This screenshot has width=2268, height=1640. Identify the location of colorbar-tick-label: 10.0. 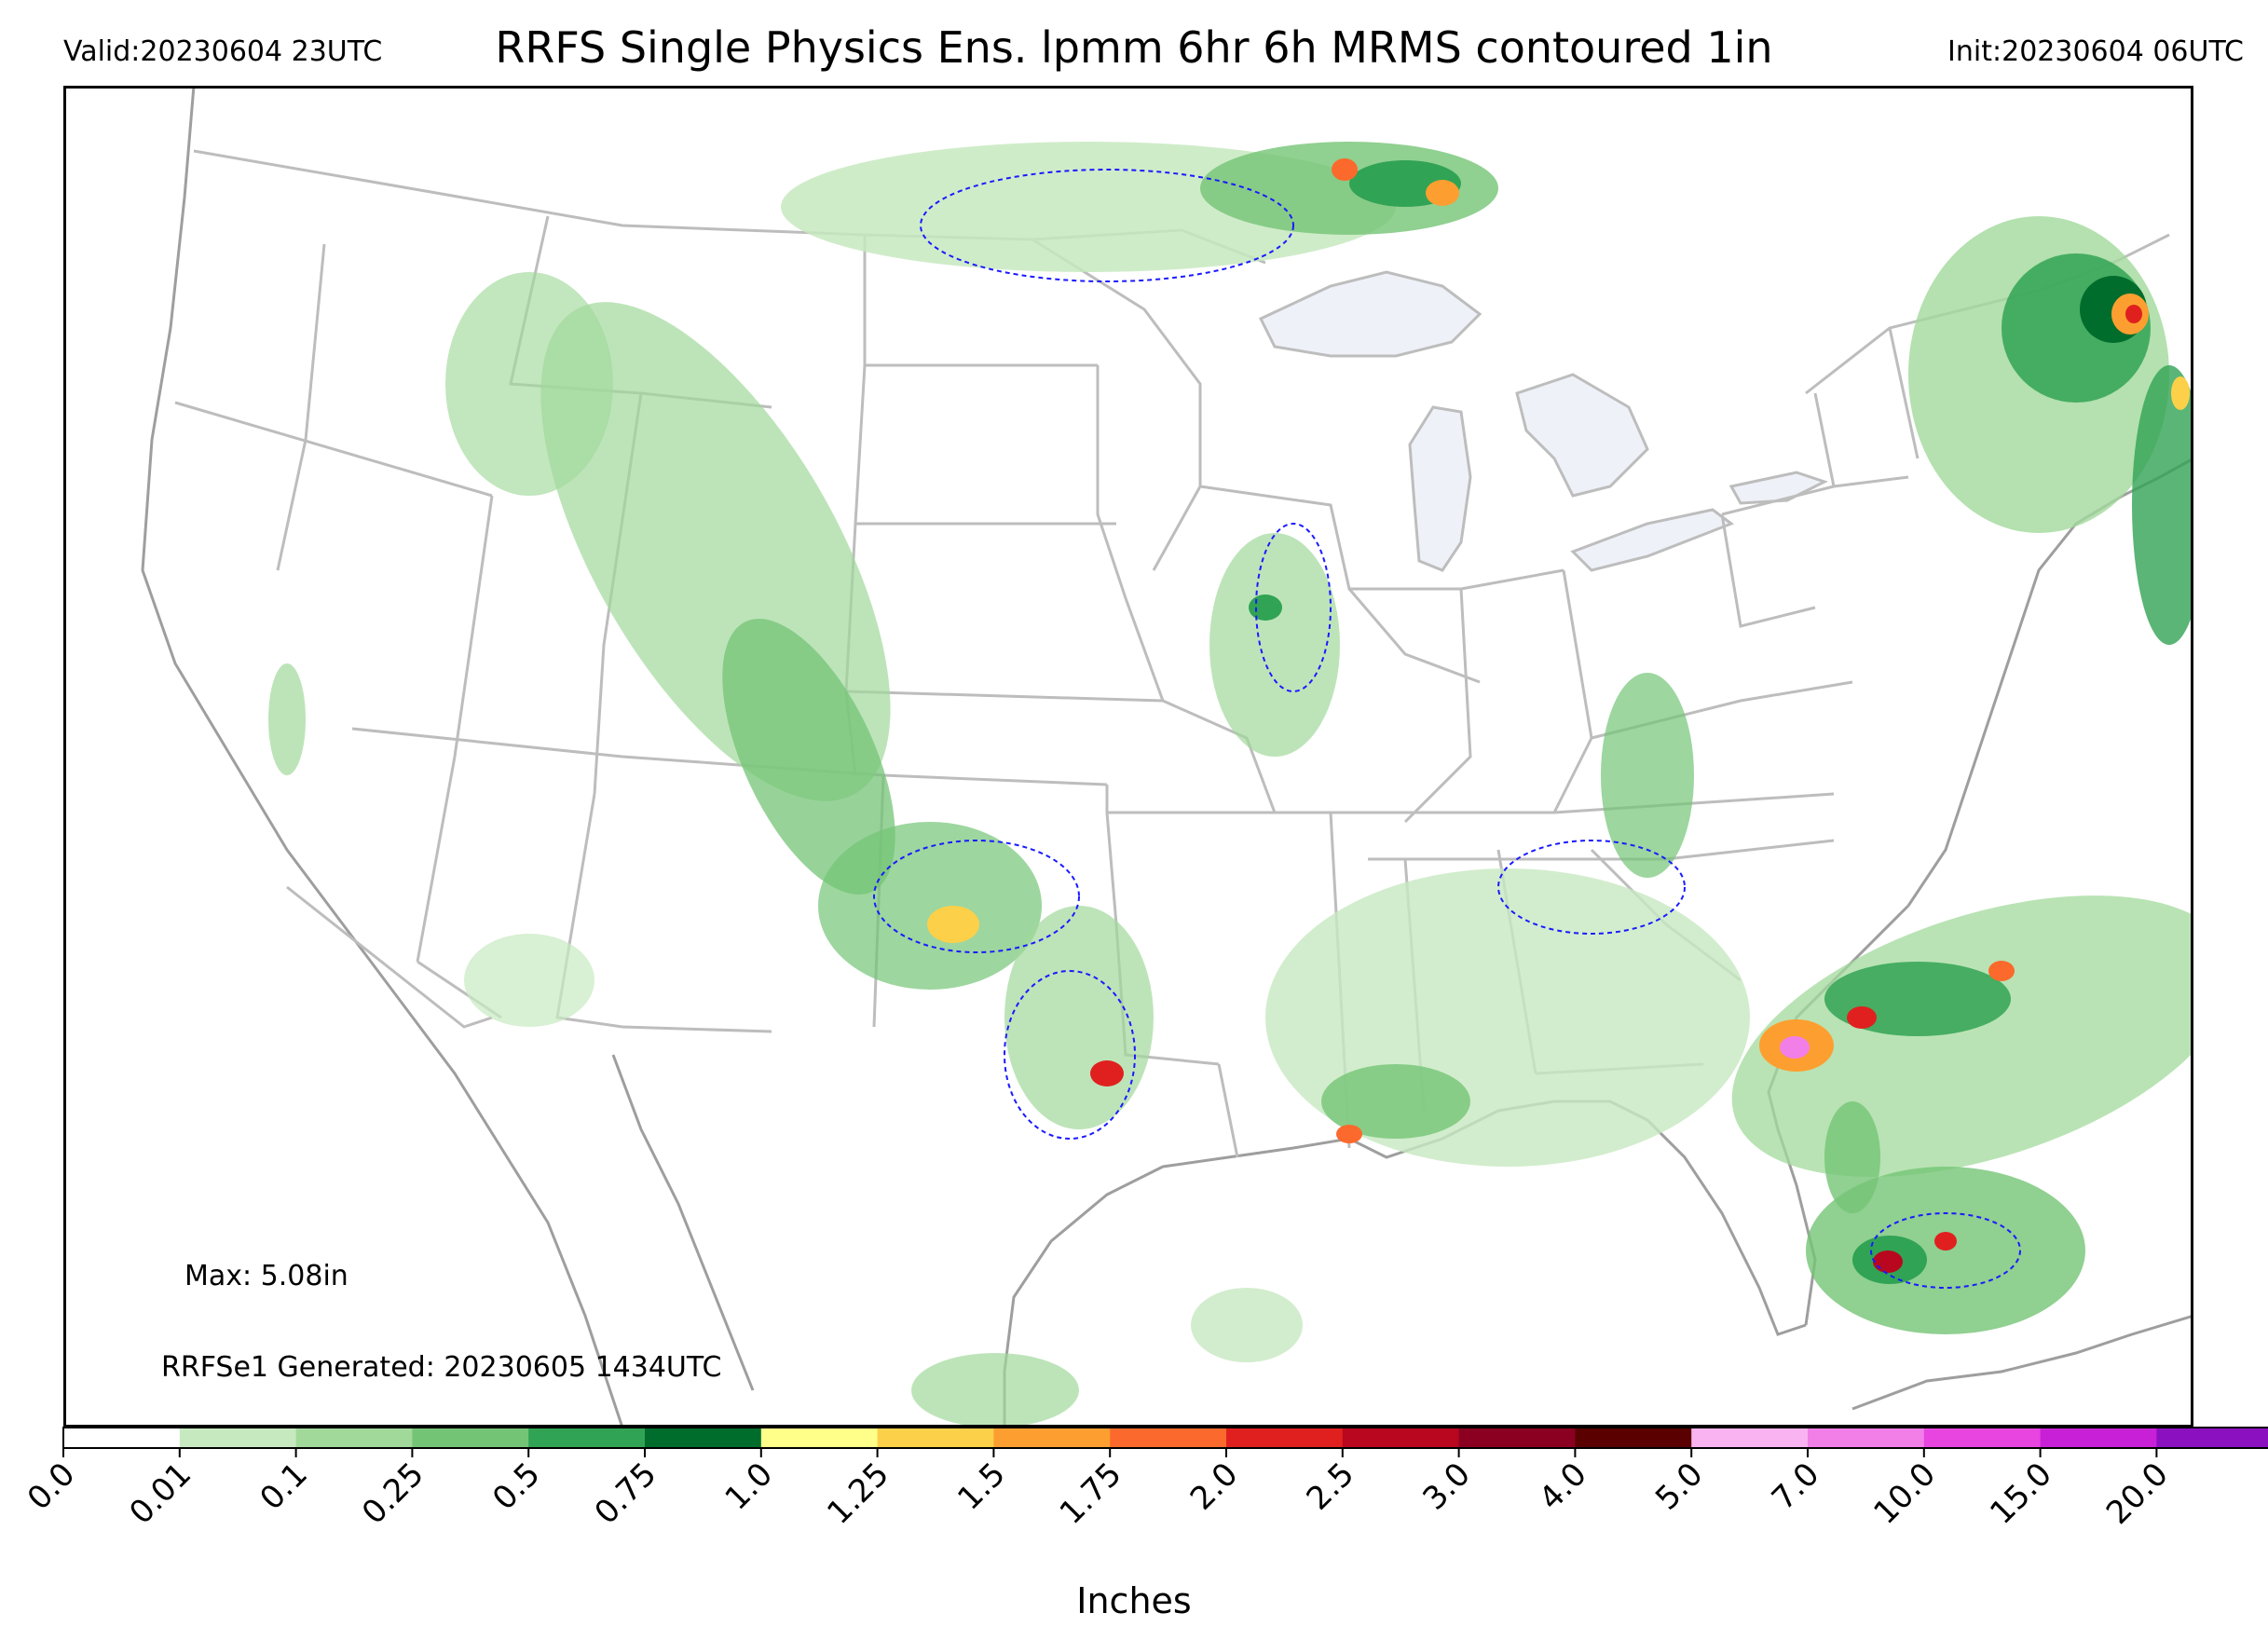
(1904, 1494).